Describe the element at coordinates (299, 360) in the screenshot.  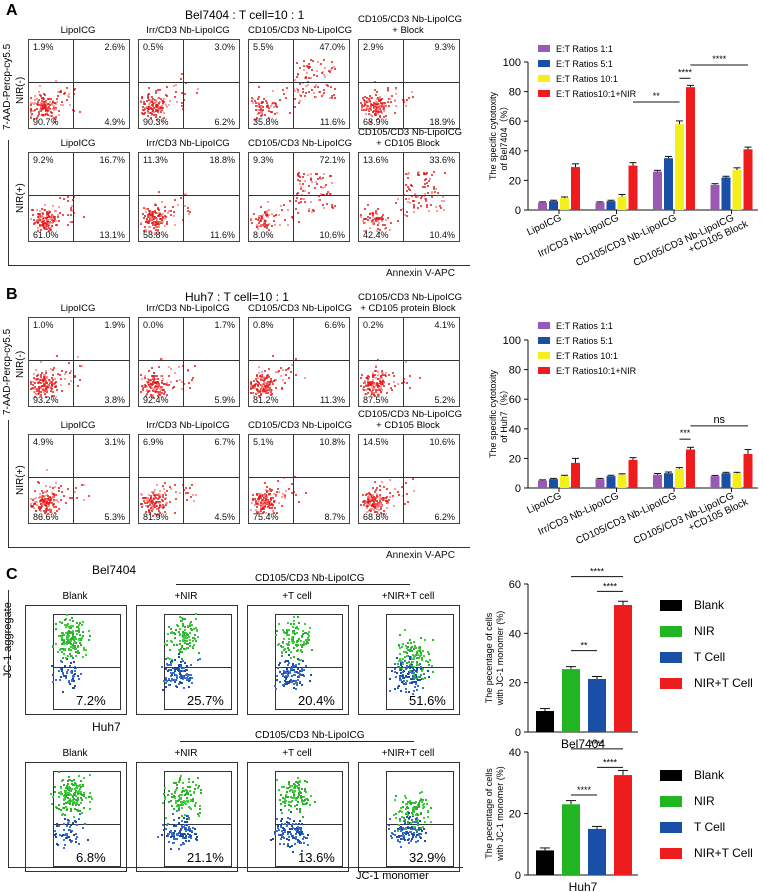
I see `b-quadrant-h` at that location.